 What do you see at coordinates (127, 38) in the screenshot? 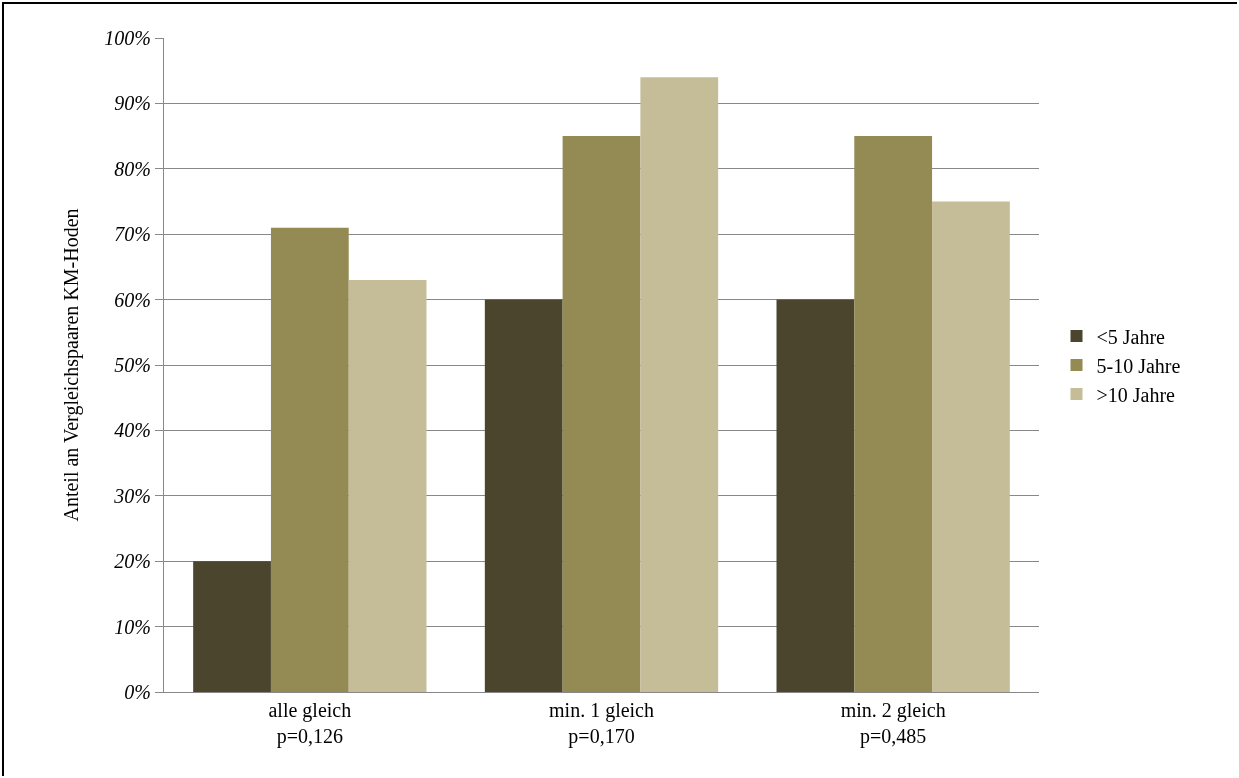
I see `y-tick-label: 100%` at bounding box center [127, 38].